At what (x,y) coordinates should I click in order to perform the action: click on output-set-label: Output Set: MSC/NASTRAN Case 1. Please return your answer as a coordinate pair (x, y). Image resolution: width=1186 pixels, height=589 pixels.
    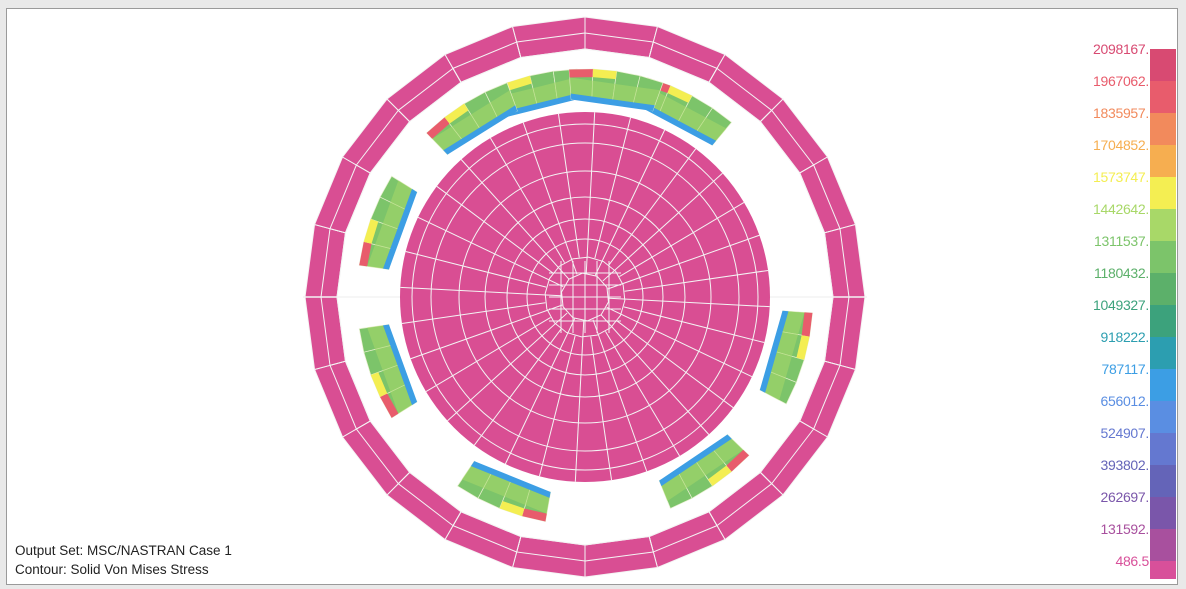
    Looking at the image, I should click on (123, 550).